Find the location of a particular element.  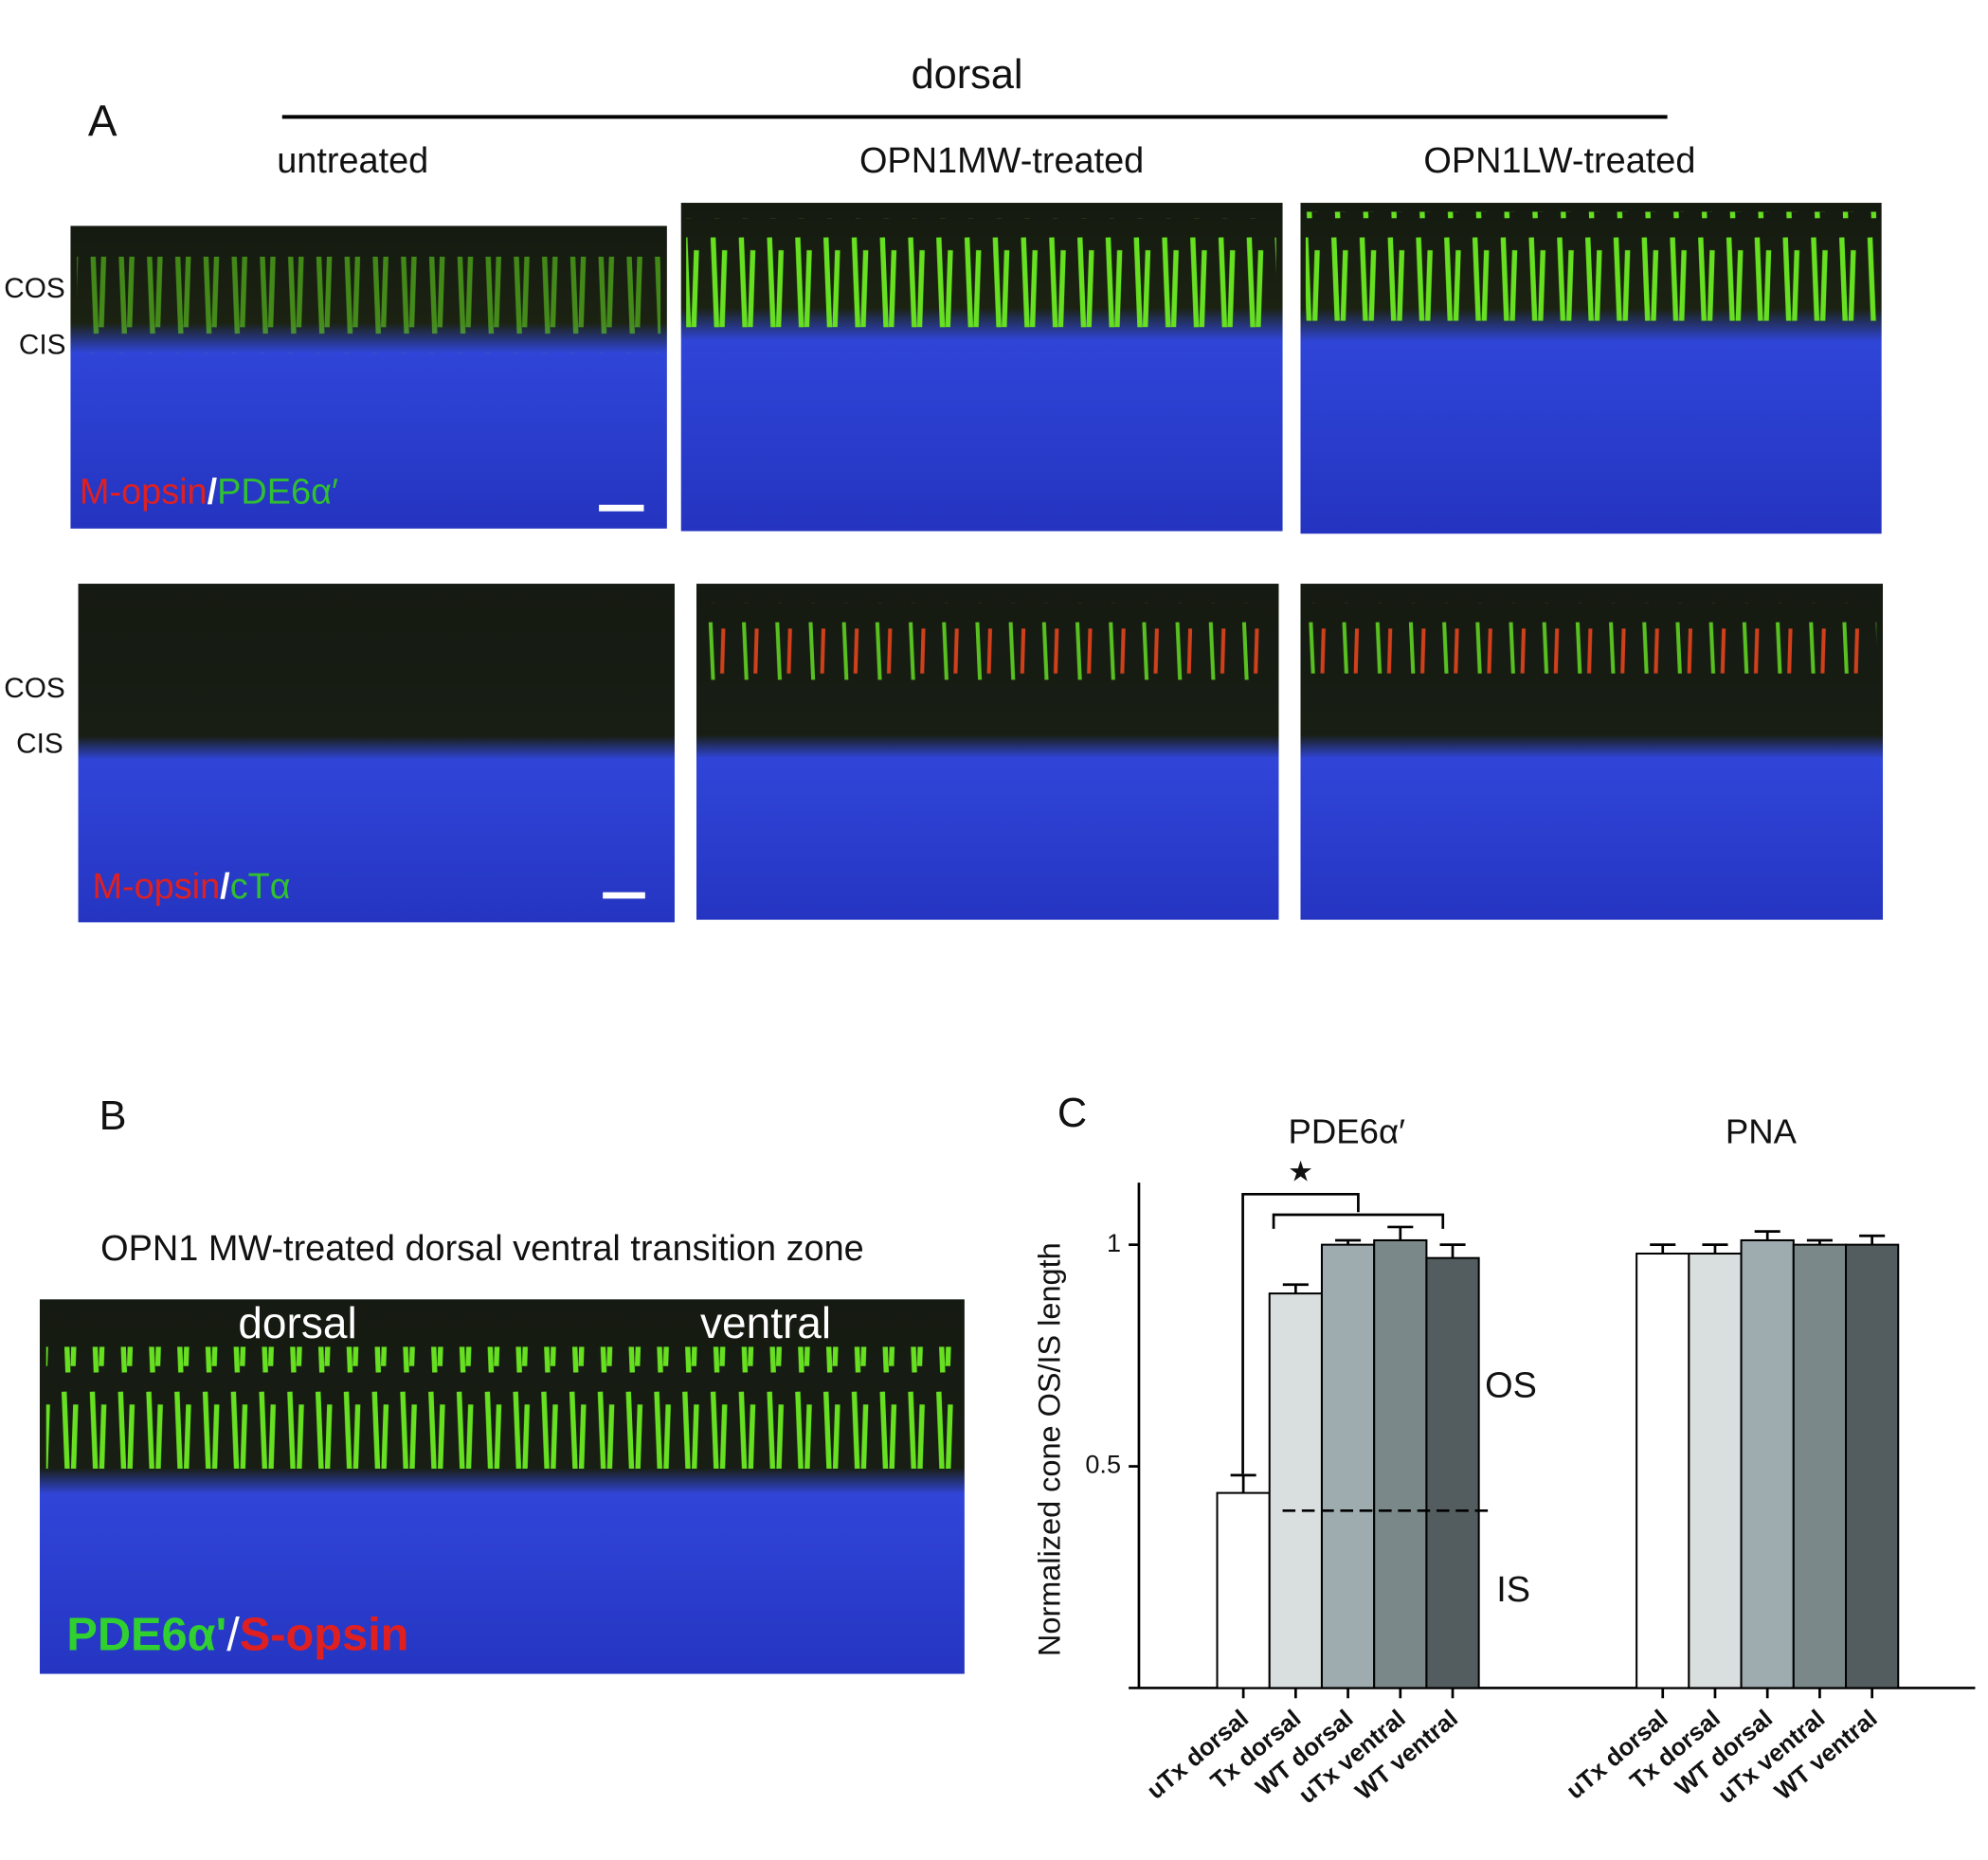

region-label: dorsal is located at coordinates (297, 1322).